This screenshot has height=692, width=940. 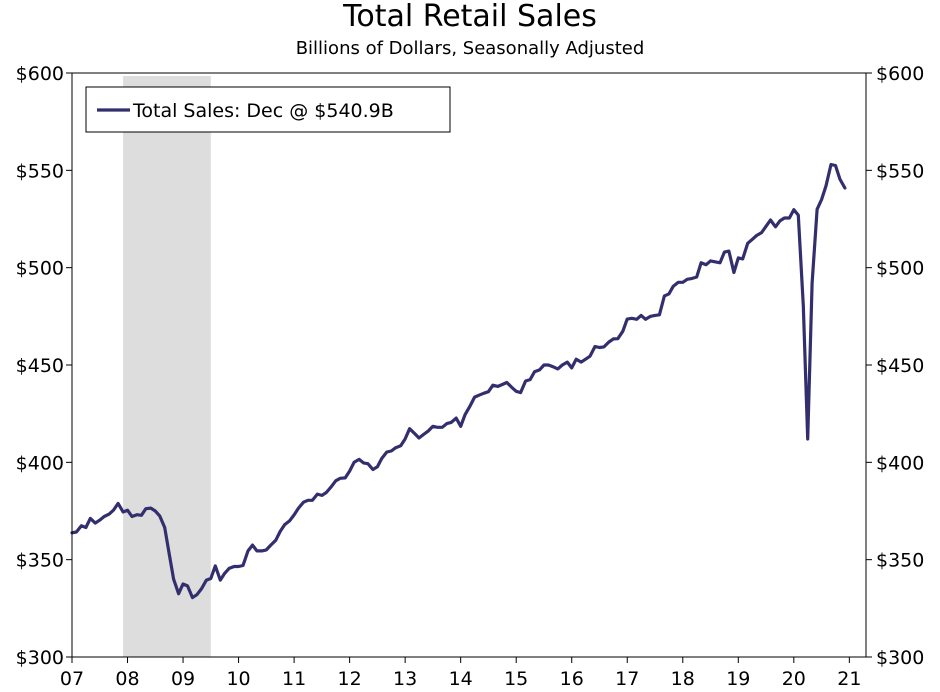 I want to click on y-tick-label-right: $400, so click(x=900, y=463).